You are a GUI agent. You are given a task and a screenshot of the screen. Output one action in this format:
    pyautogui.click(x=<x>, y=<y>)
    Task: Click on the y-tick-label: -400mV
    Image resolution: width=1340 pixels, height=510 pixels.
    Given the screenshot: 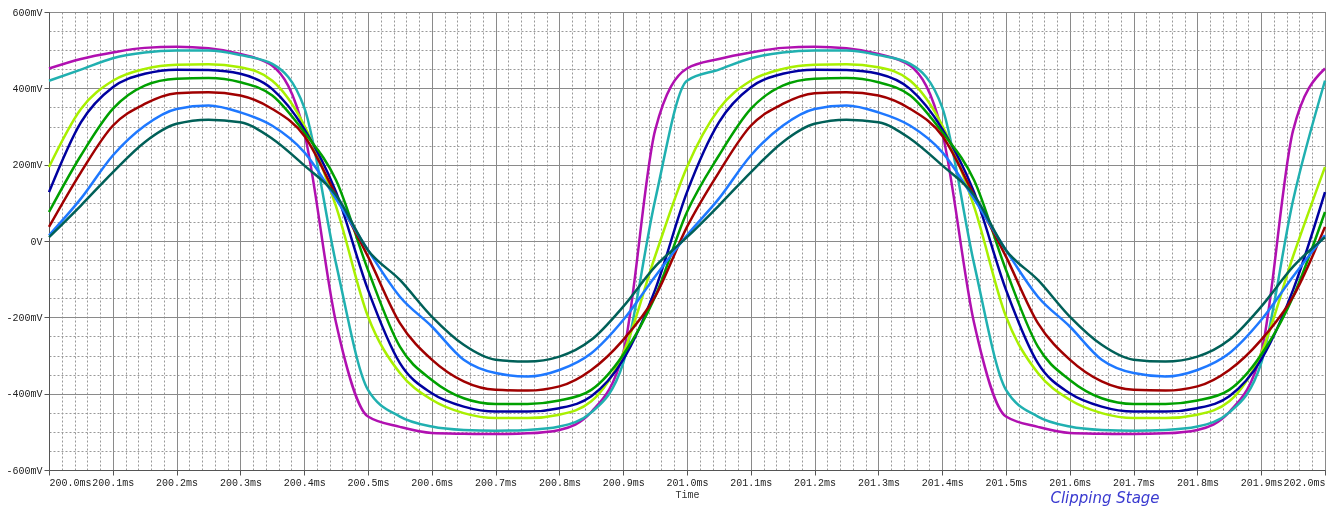 What is the action you would take?
    pyautogui.click(x=24, y=395)
    